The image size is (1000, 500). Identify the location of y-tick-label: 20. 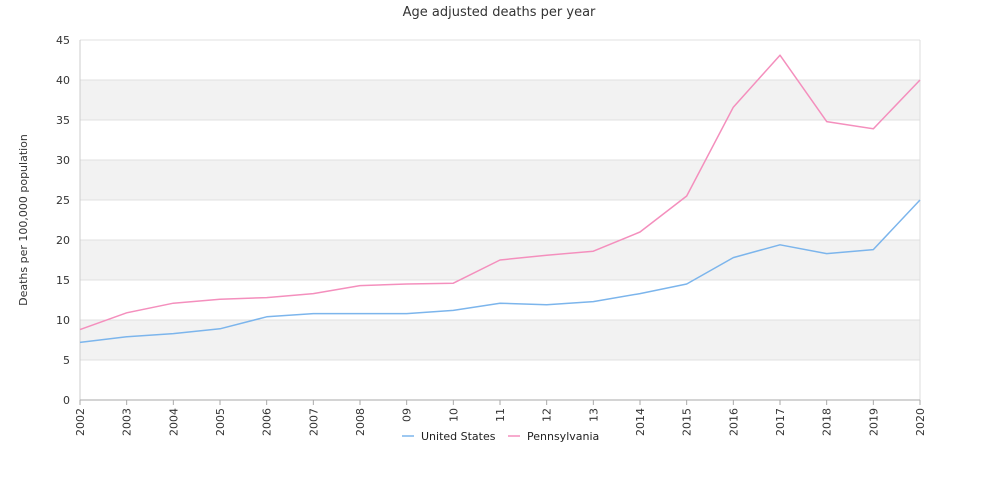
(63, 240).